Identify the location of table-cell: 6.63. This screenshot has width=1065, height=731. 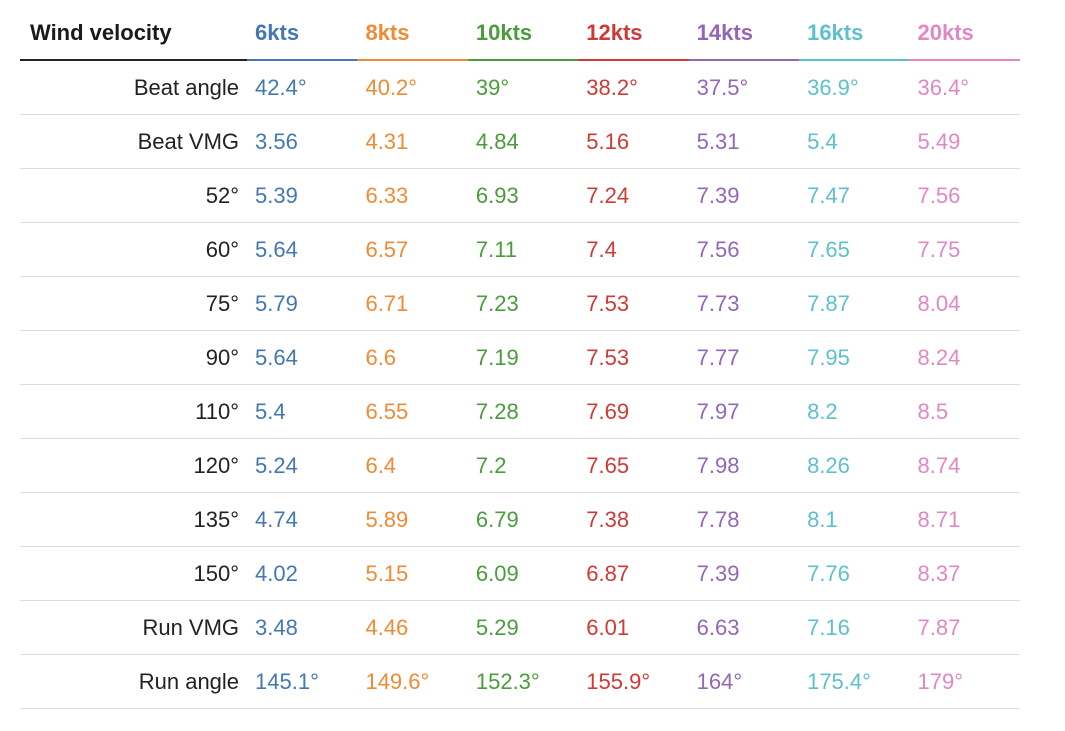
(744, 627).